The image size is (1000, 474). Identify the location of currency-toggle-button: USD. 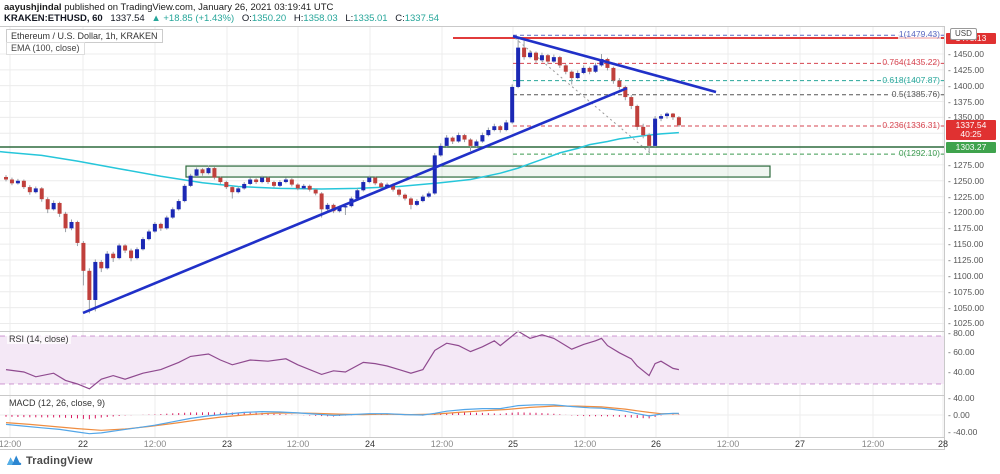
(963, 34).